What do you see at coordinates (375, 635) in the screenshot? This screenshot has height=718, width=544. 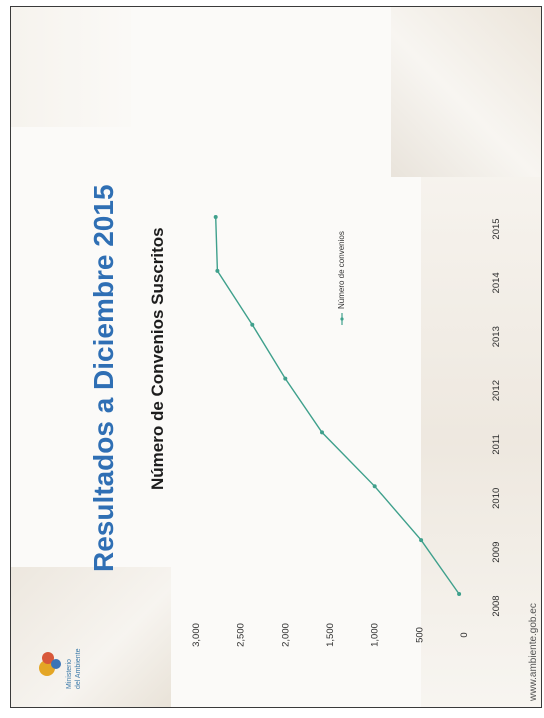 I see `y-tick-label: 1,000` at bounding box center [375, 635].